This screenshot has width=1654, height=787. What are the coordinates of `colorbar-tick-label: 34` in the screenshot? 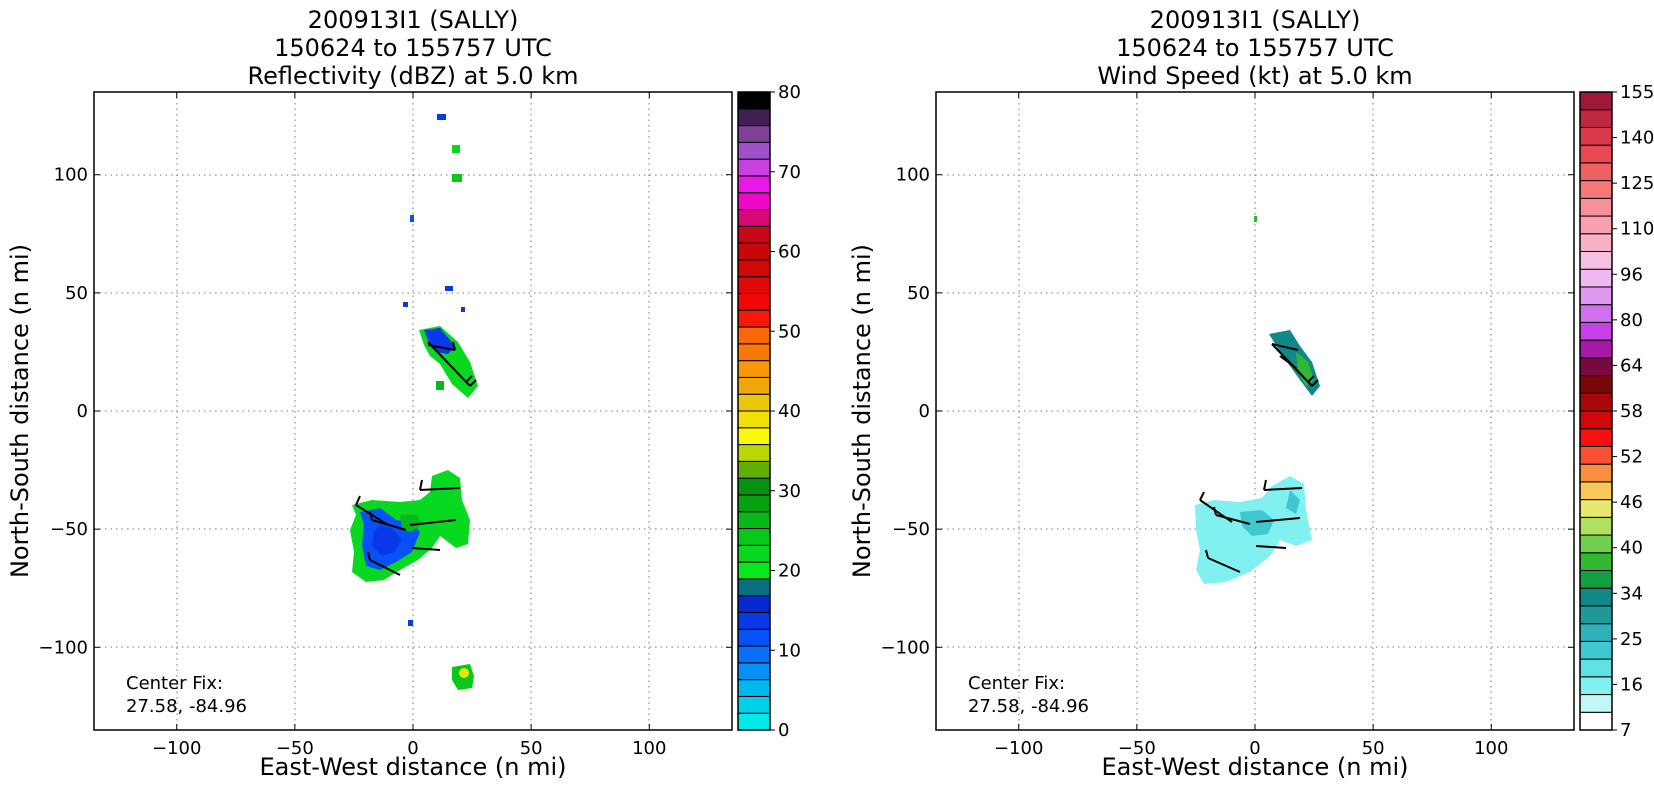 It's located at (1631, 593).